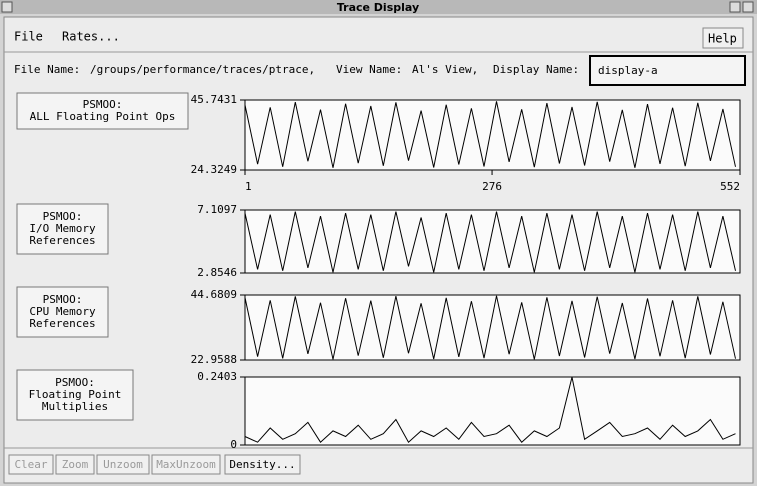 This screenshot has height=486, width=757. Describe the element at coordinates (748, 7) in the screenshot. I see `maximize-button` at that location.